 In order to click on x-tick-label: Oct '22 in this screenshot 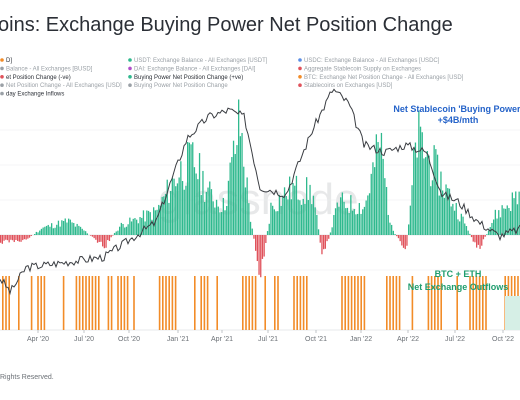, I will do `click(503, 339)`.